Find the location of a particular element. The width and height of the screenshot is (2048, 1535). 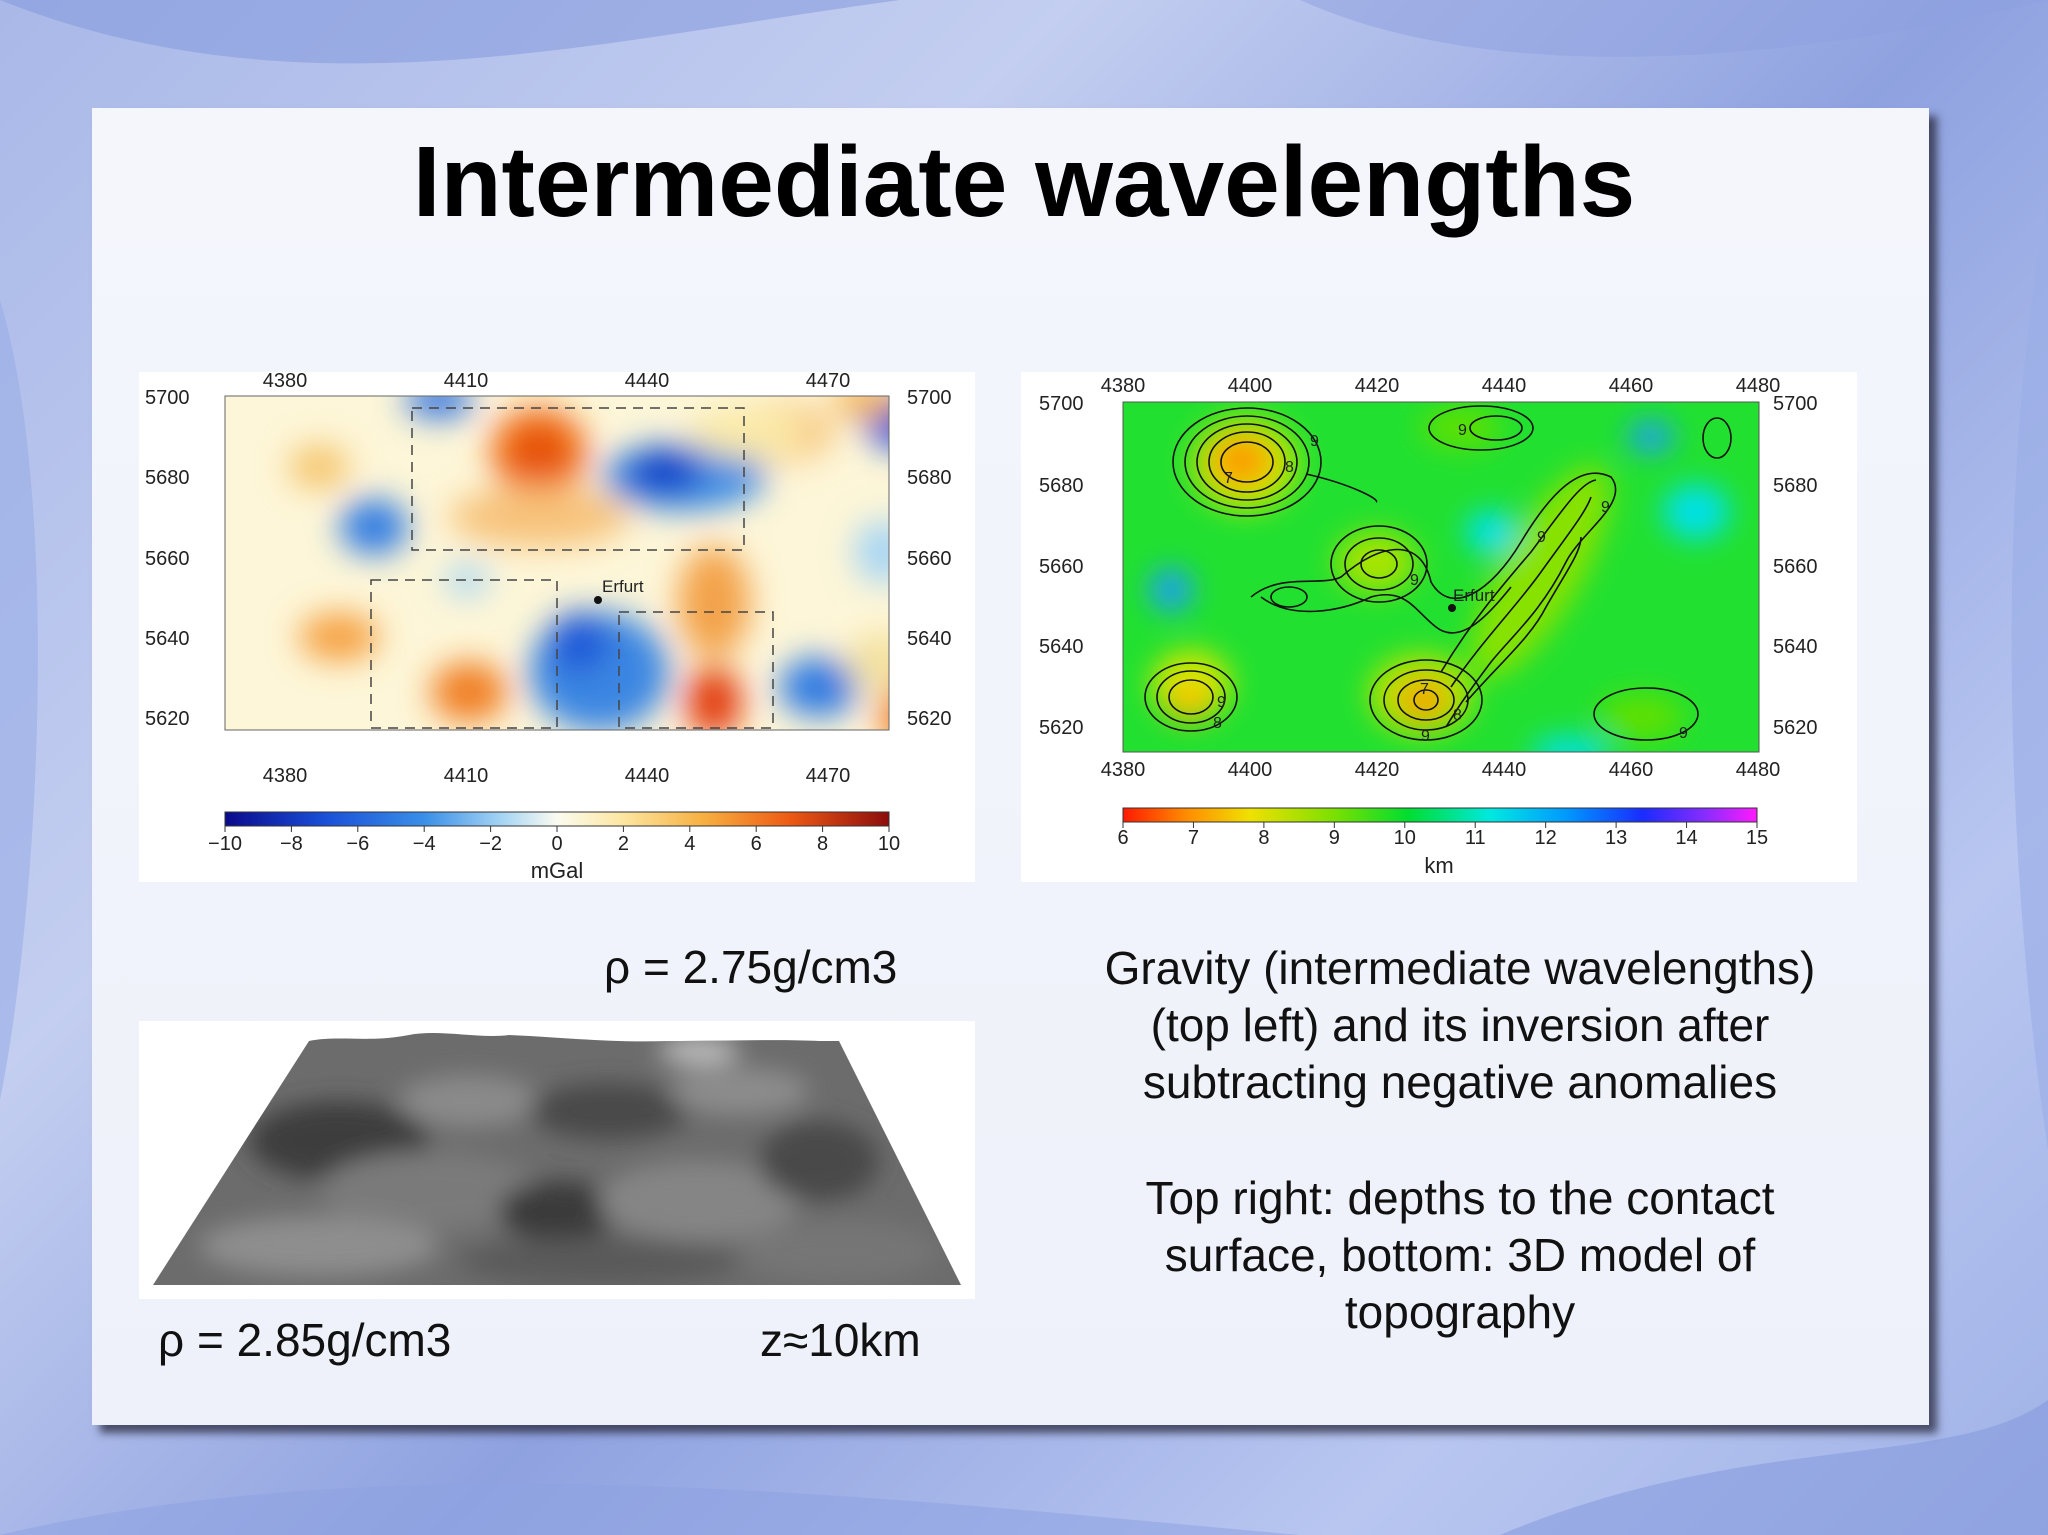

x-tick-top: 4480 is located at coordinates (1758, 386).